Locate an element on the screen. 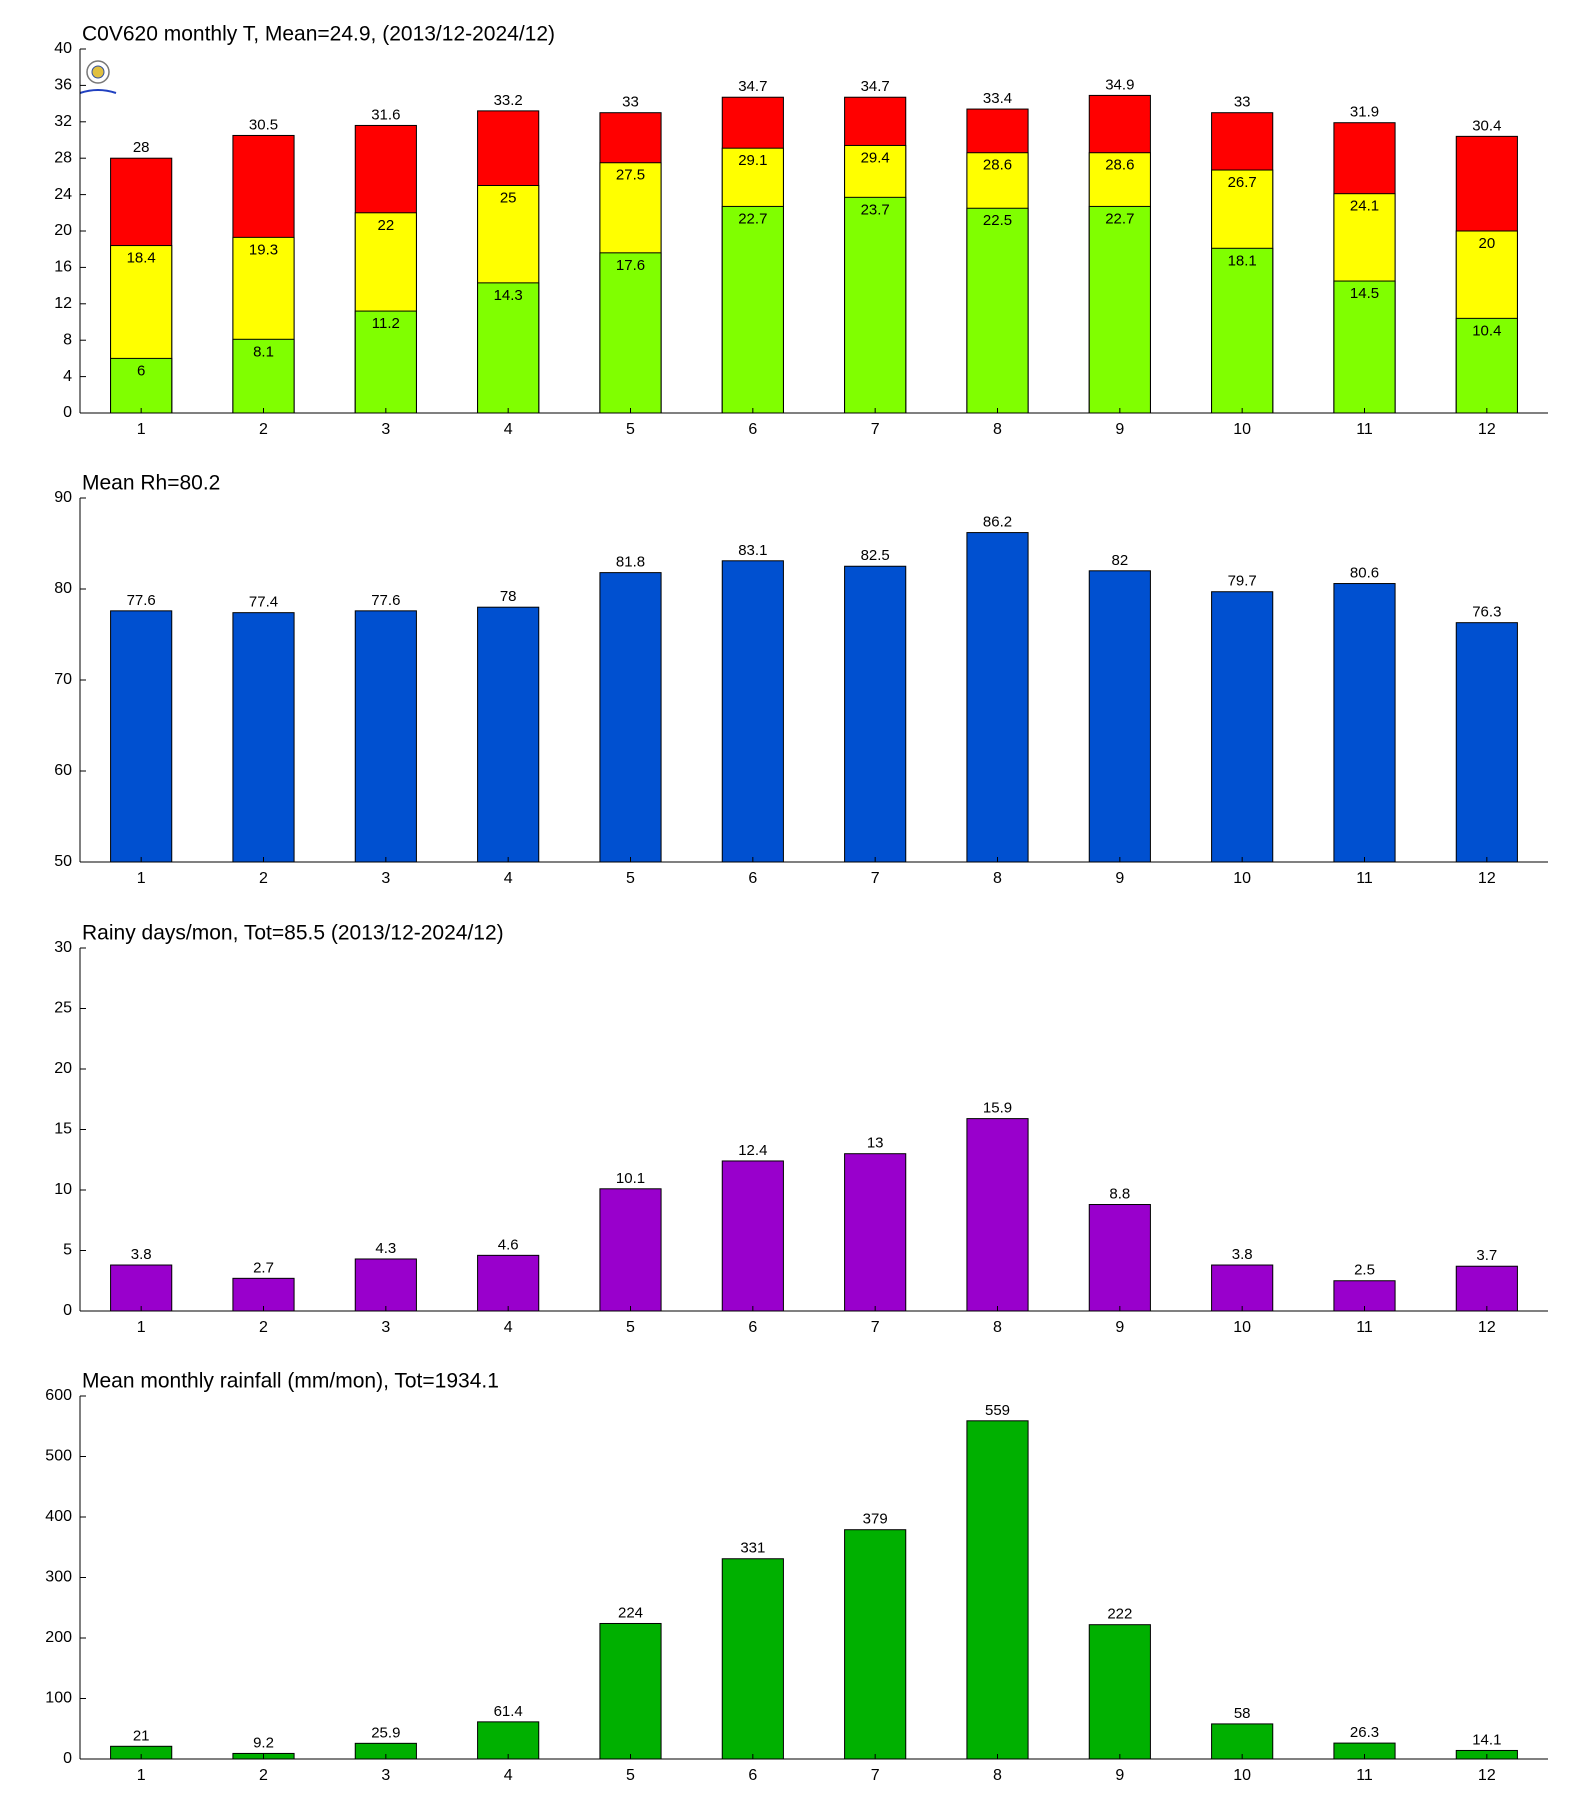 This screenshot has width=1580, height=1800. value-label: 4.6 is located at coordinates (508, 1244).